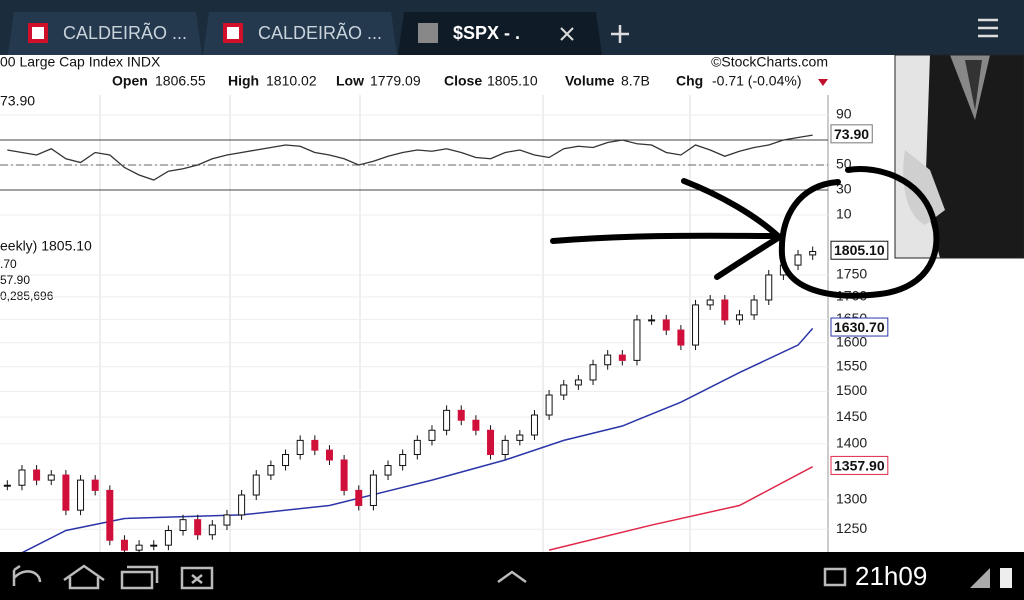 This screenshot has height=600, width=1024. I want to click on quote-label: Low, so click(350, 81).